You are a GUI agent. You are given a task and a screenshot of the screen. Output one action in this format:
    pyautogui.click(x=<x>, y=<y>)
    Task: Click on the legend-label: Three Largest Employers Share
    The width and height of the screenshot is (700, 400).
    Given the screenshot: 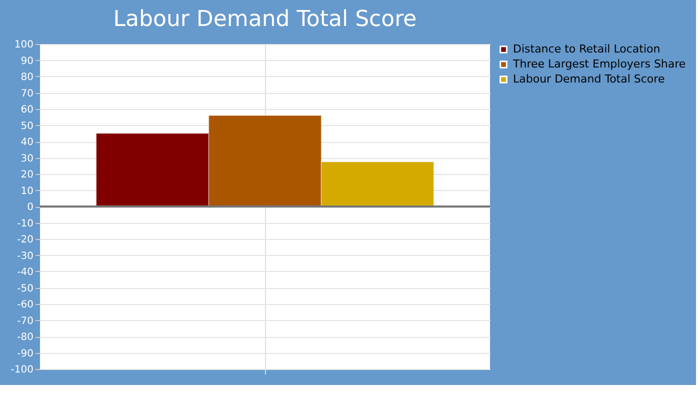 What is the action you would take?
    pyautogui.click(x=599, y=64)
    